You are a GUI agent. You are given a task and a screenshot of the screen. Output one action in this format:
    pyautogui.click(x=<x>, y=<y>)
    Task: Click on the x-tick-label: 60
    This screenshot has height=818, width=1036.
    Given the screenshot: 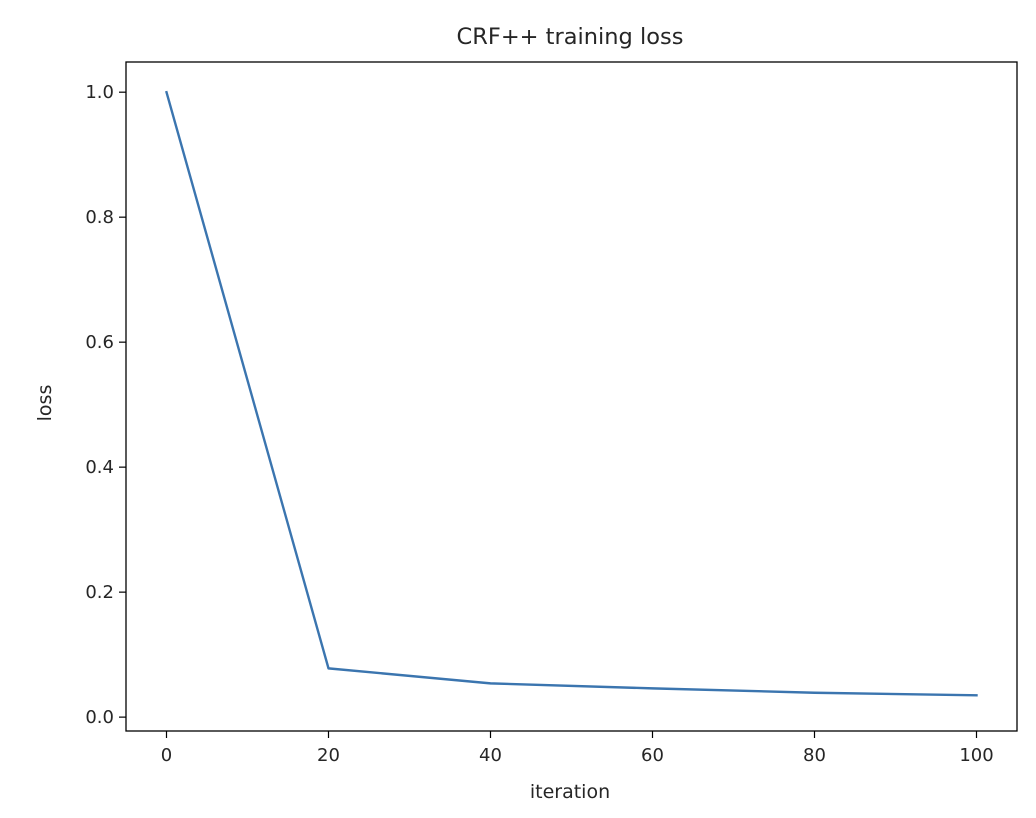 What is the action you would take?
    pyautogui.click(x=652, y=755)
    